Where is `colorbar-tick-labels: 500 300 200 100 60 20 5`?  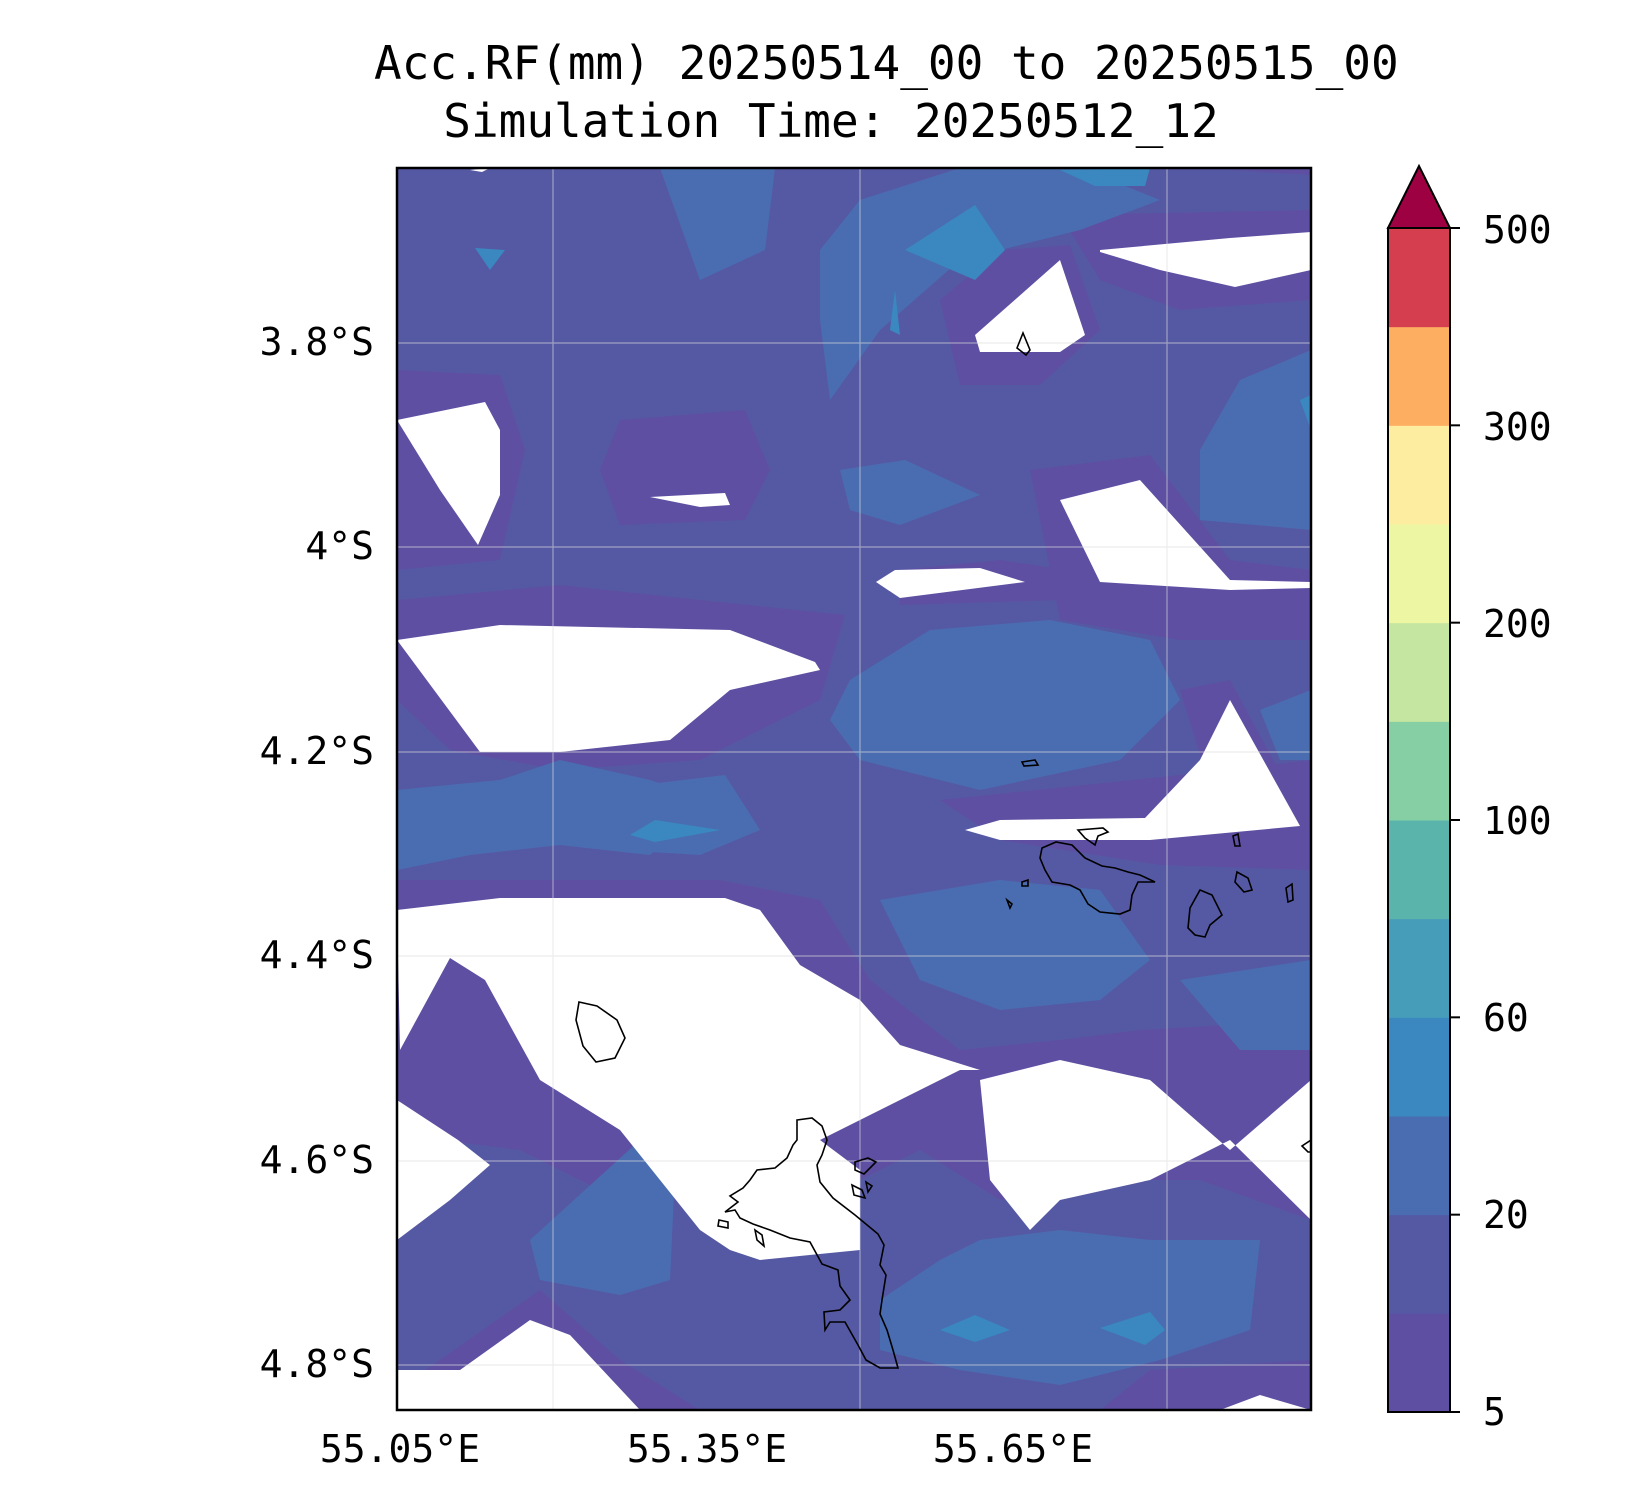 colorbar-tick-labels: 500 300 200 100 60 20 5 is located at coordinates (1517, 821).